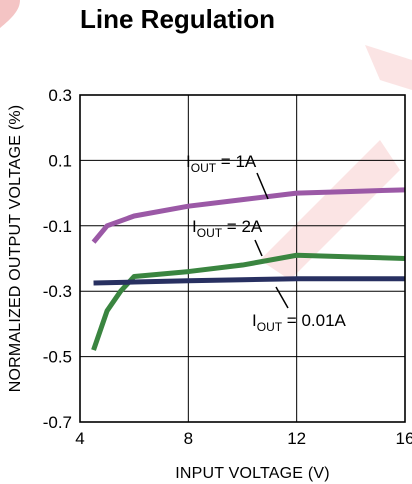  Describe the element at coordinates (79, 438) in the screenshot. I see `x-tick-label: 4` at that location.